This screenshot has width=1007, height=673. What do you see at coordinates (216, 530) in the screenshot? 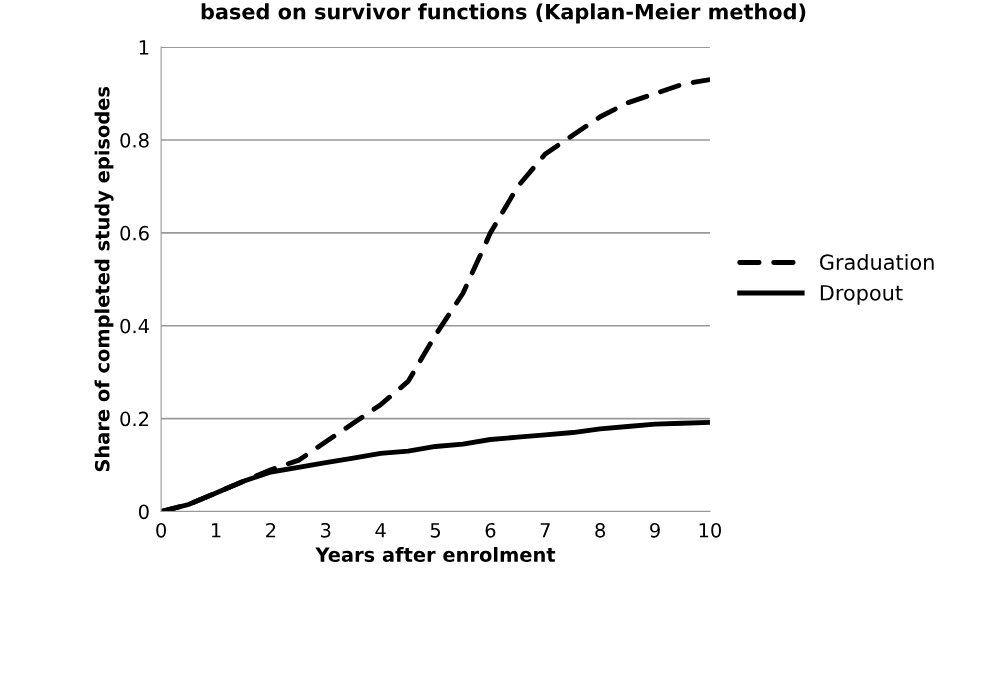
I see `x-tick-label: 1` at bounding box center [216, 530].